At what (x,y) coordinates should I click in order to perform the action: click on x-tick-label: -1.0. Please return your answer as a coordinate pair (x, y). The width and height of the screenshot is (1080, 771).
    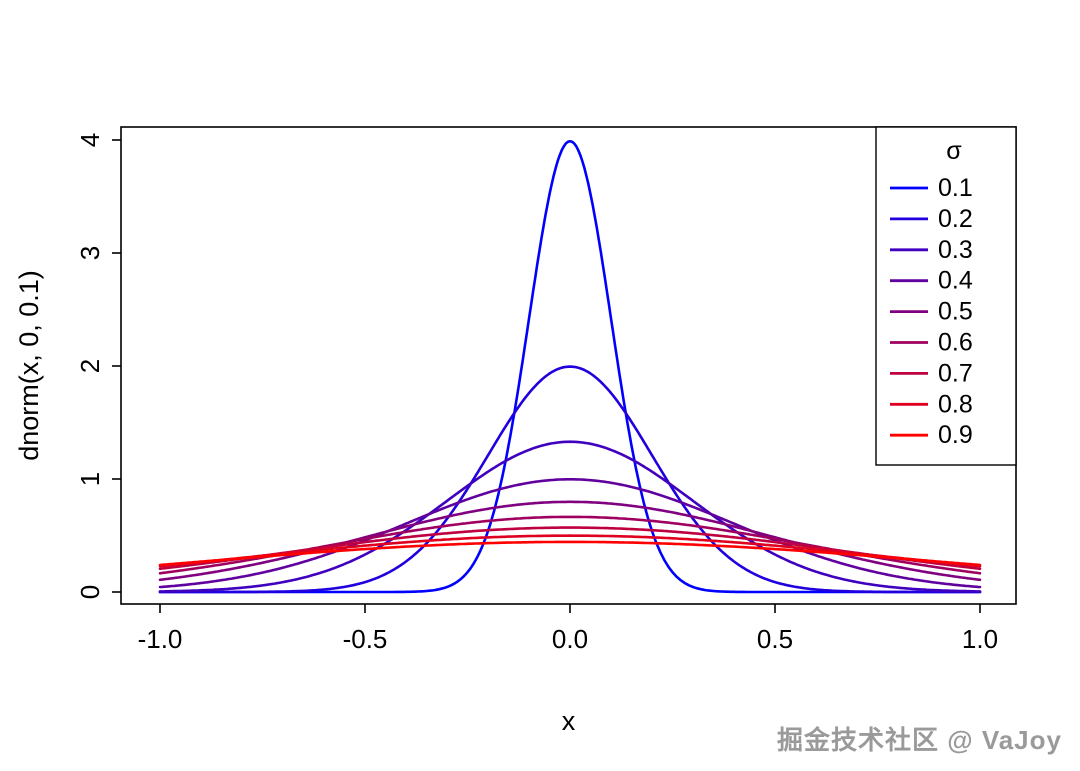
    Looking at the image, I should click on (160, 639).